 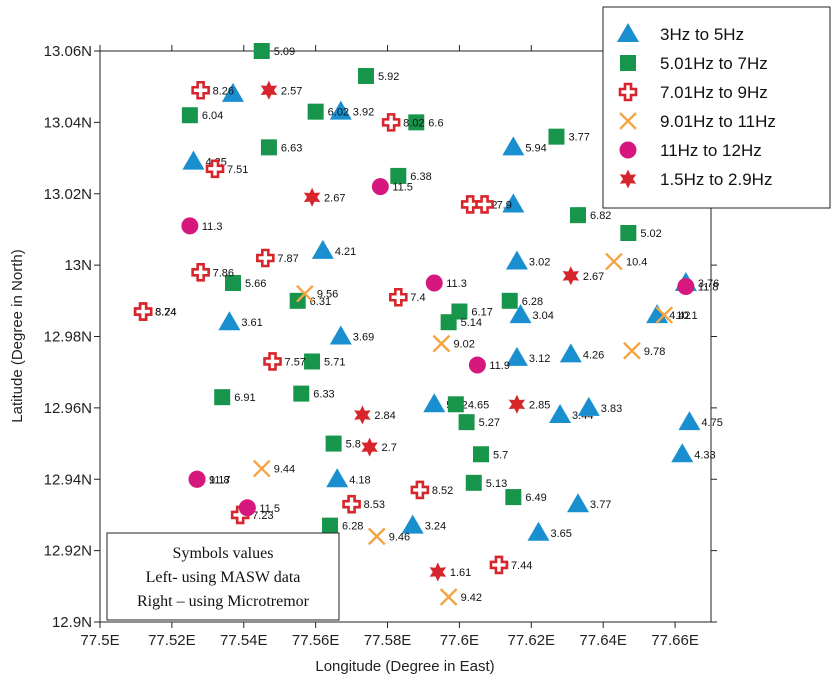 I want to click on point-label: 9.78, so click(x=654, y=352).